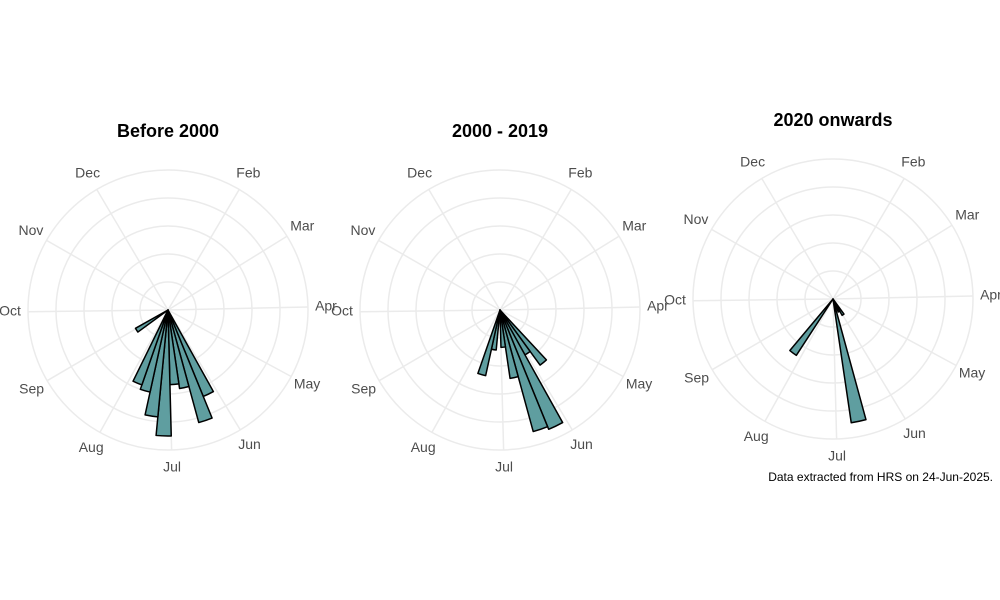  I want to click on chart-title: 2020 onwards, so click(832, 120).